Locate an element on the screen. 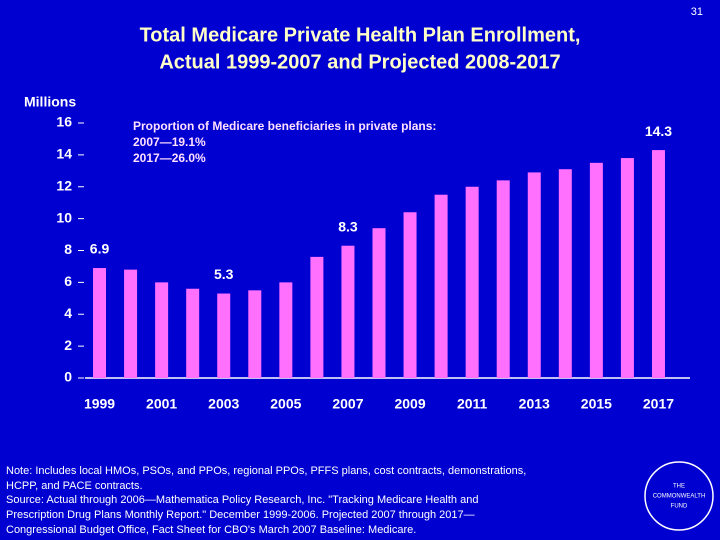  y-tick-label: 14 is located at coordinates (64, 154).